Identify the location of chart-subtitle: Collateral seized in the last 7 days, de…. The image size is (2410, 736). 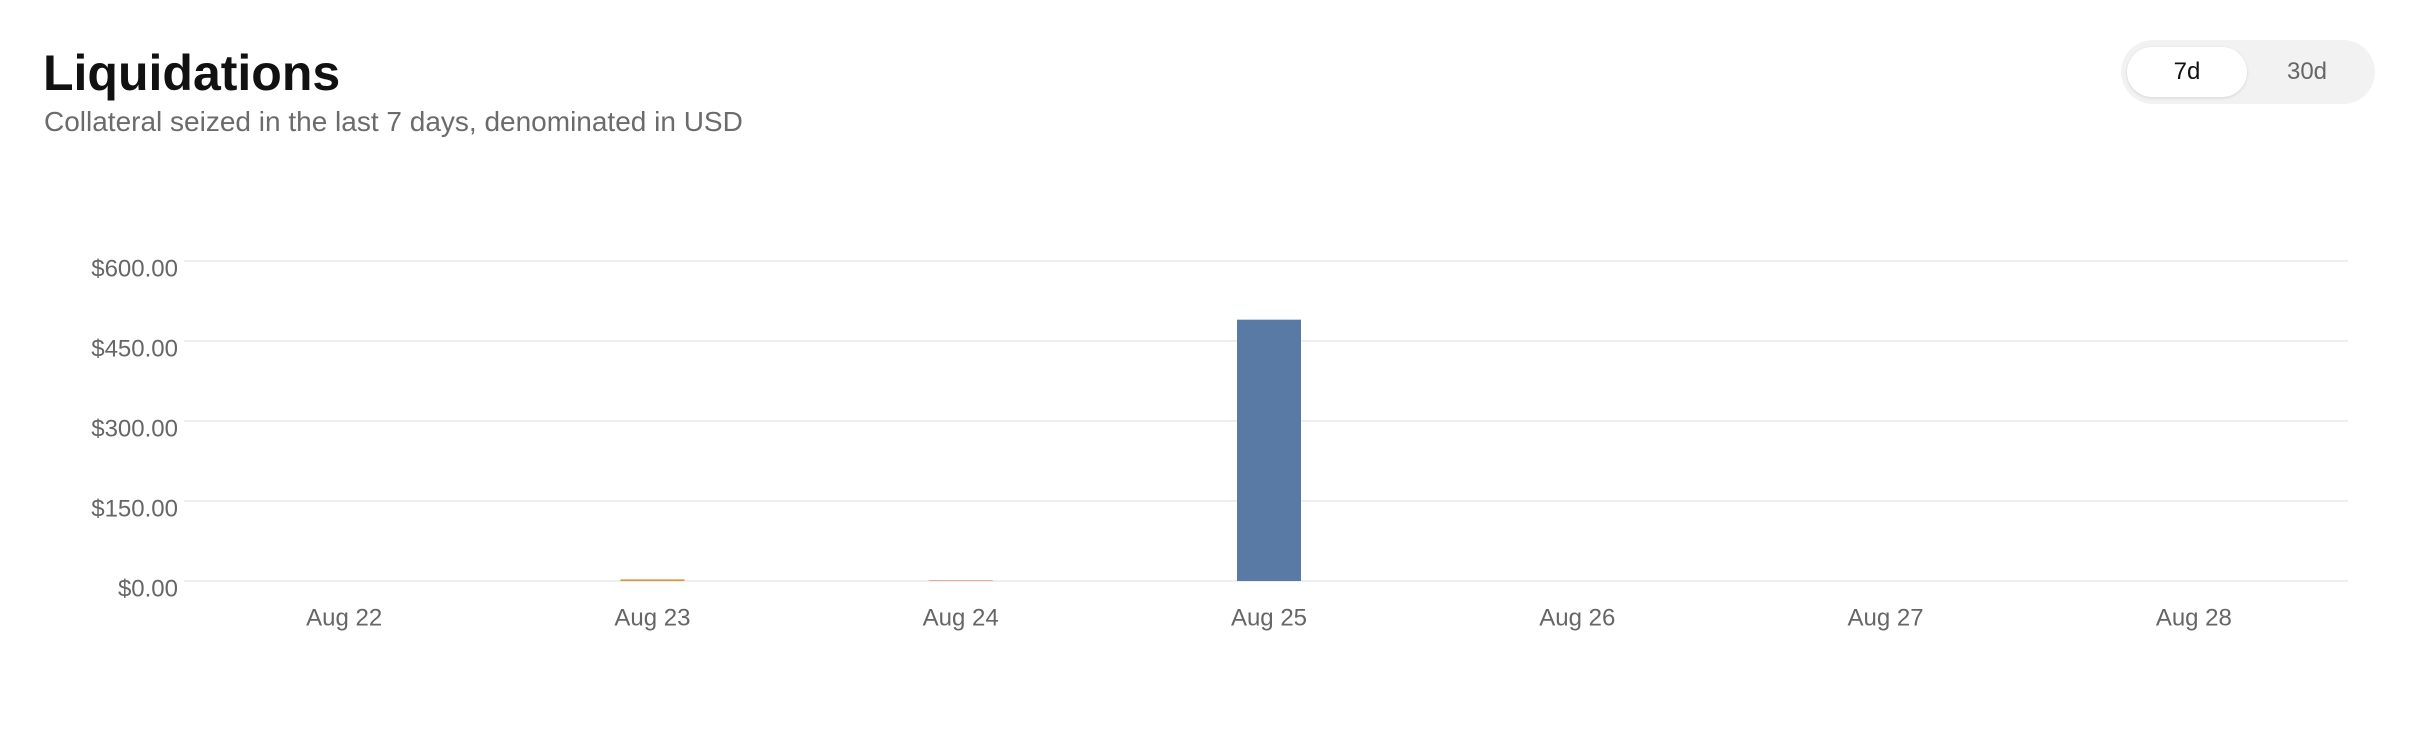
(393, 121).